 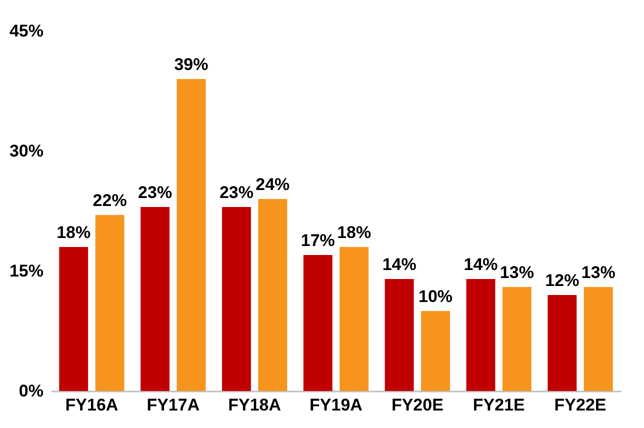 What do you see at coordinates (498, 405) in the screenshot?
I see `x-tick-label: FY21E` at bounding box center [498, 405].